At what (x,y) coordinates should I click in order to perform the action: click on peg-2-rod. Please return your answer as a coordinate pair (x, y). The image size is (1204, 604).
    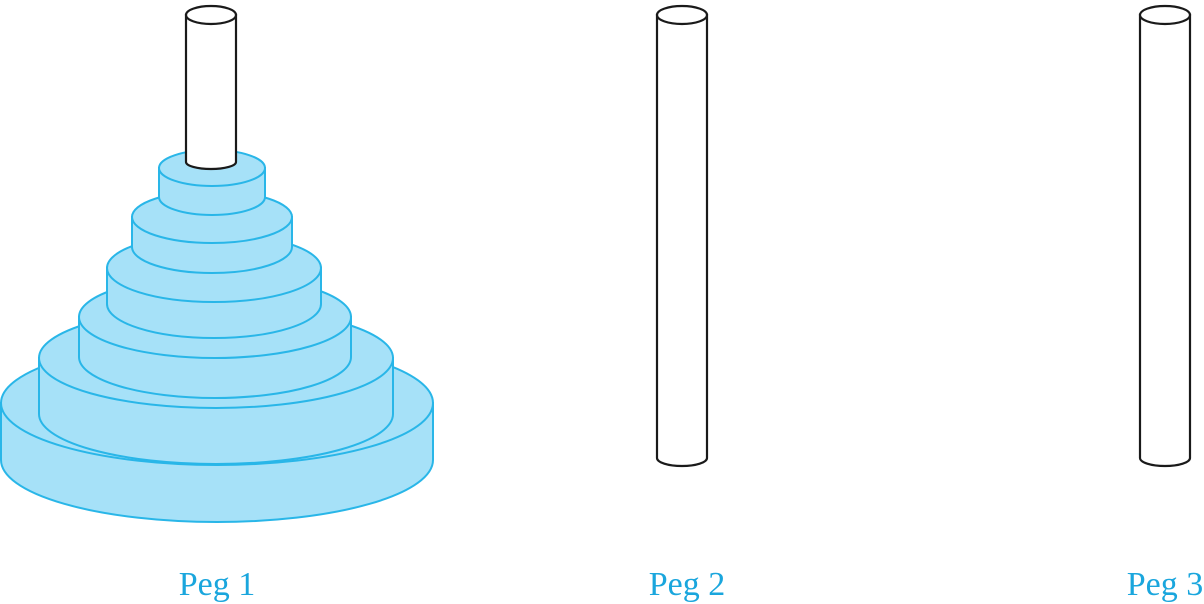
    Looking at the image, I should click on (682, 236).